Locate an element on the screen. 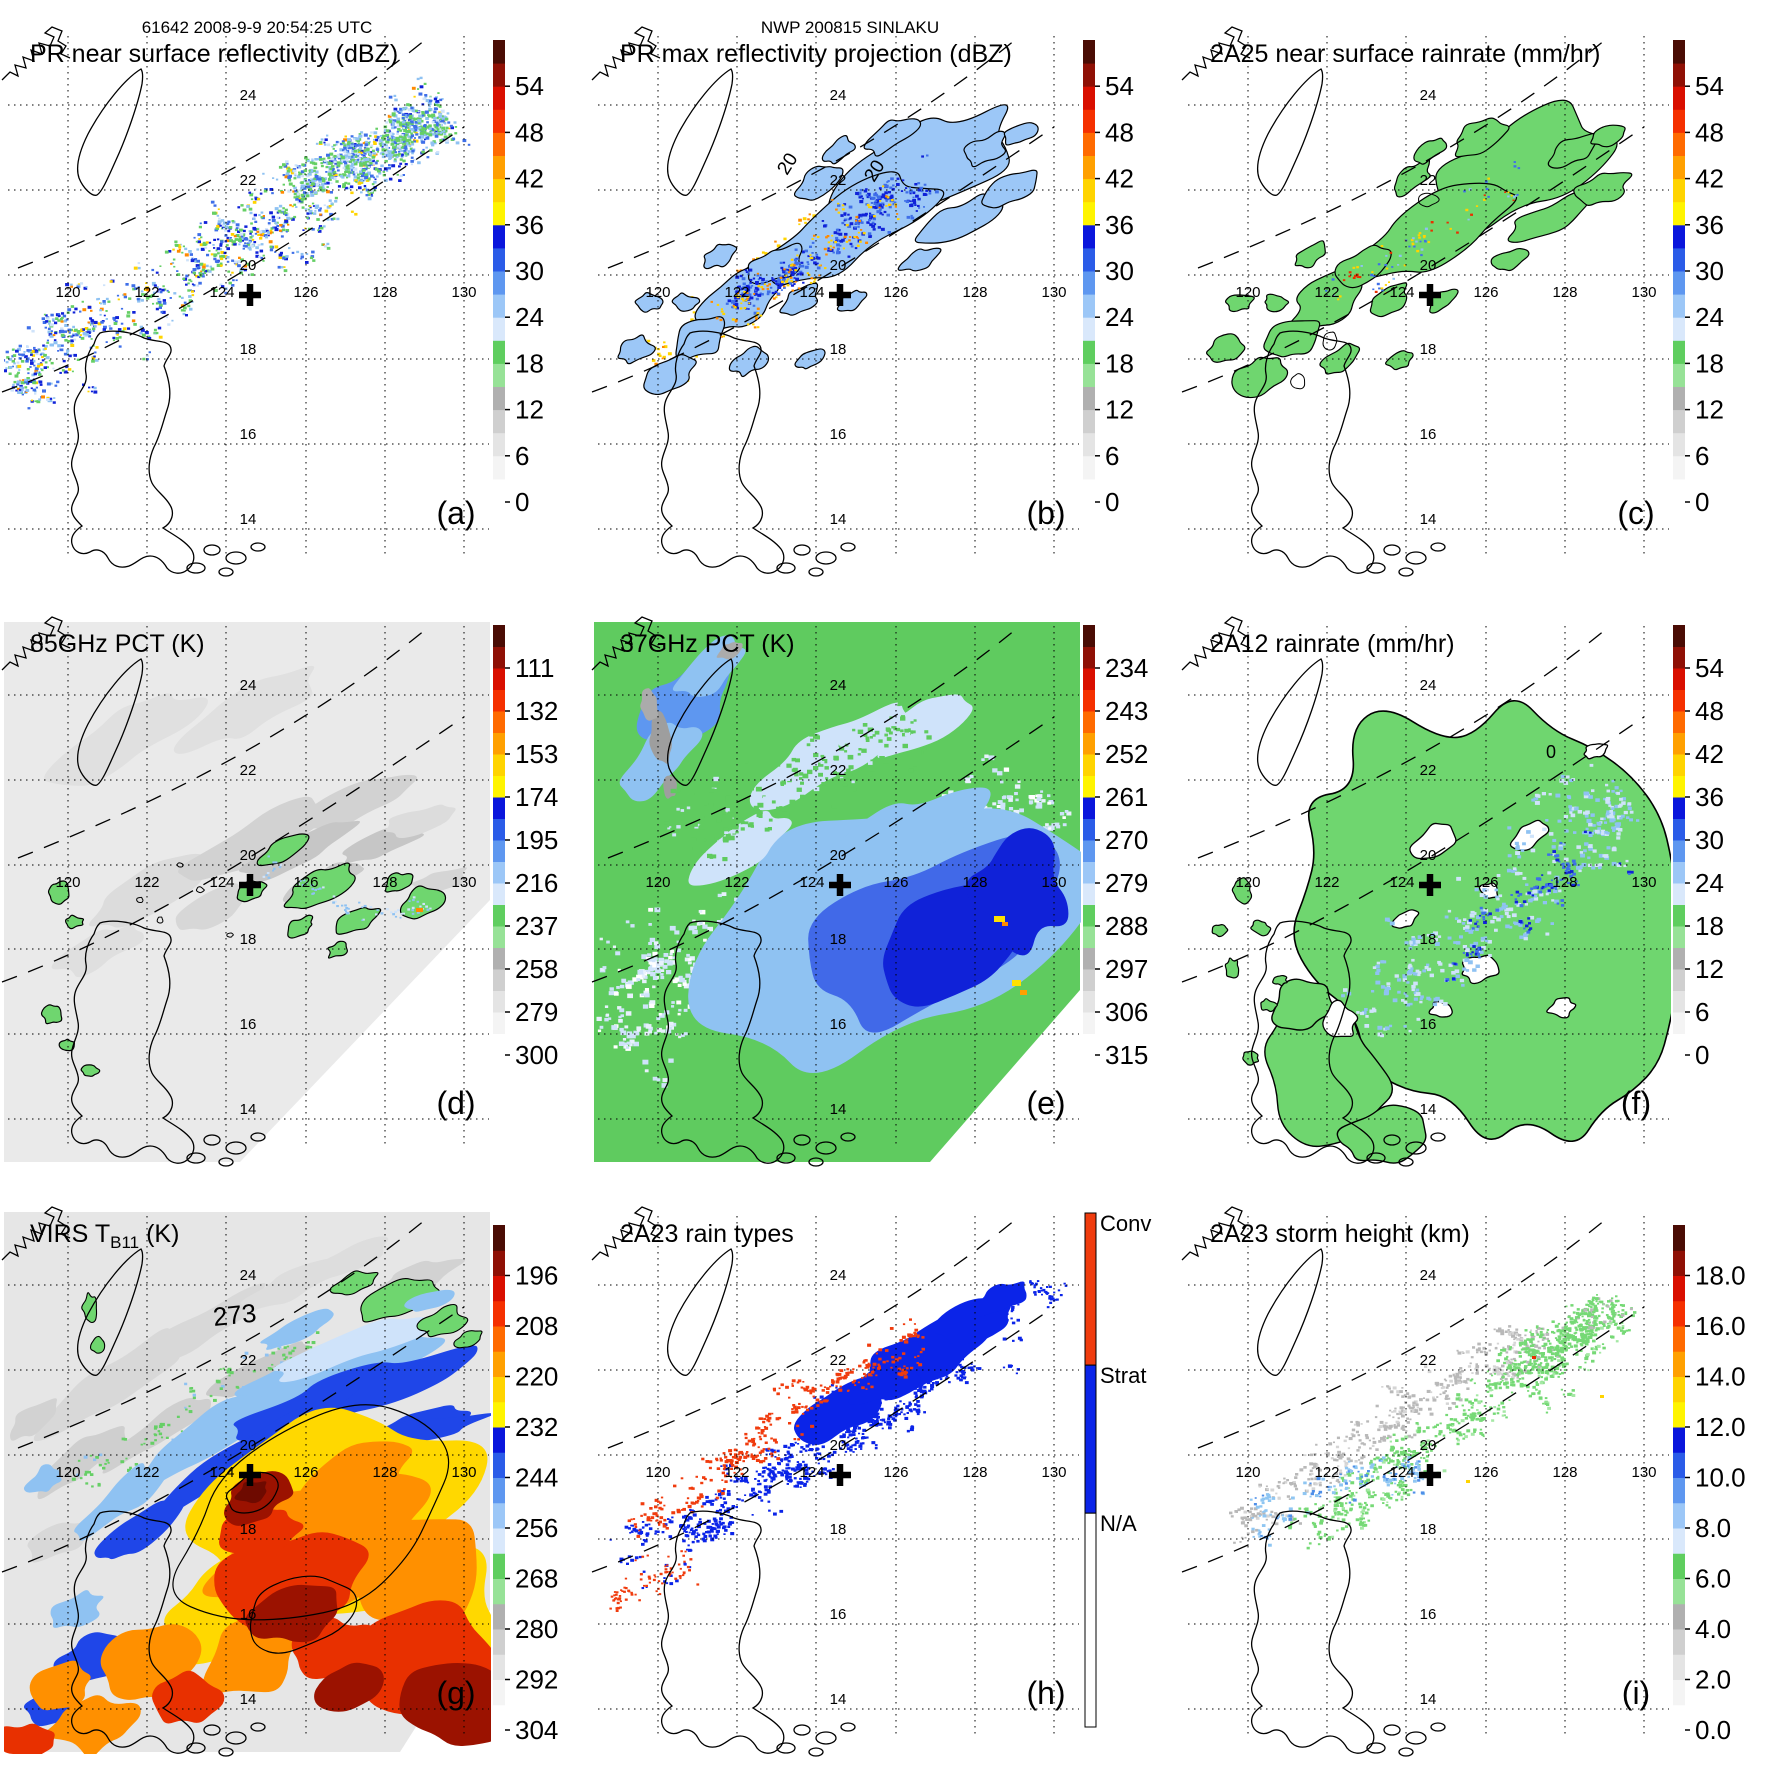  panel-letter-e: (e) is located at coordinates (1045, 1103).